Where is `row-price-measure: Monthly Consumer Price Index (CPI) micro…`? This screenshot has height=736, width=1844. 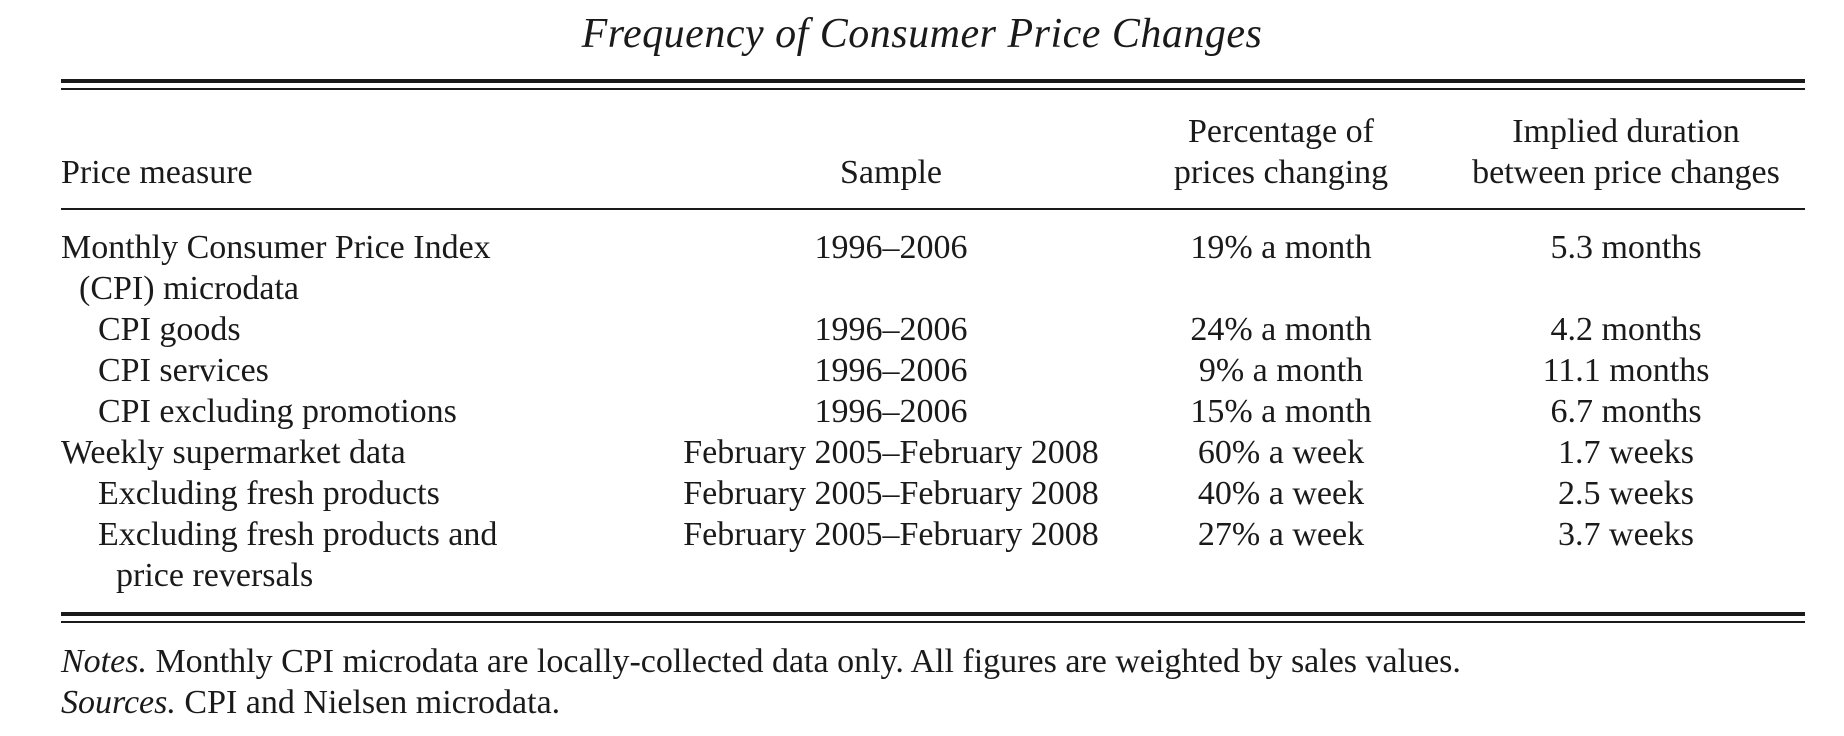 row-price-measure: Monthly Consumer Price Index (CPI) micro… is located at coordinates (341, 268).